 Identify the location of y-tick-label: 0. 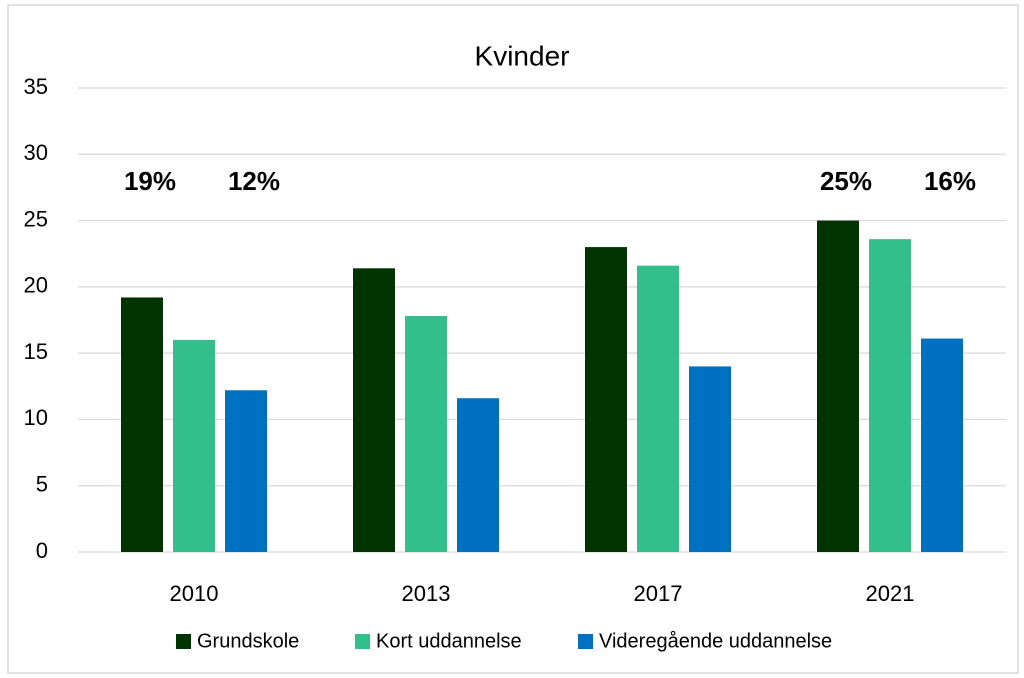
(42, 550).